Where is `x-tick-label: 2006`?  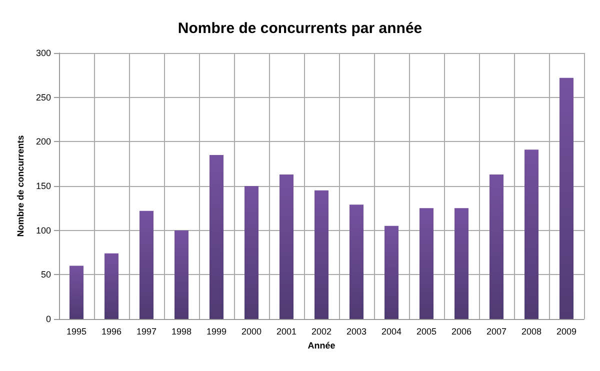
x-tick-label: 2006 is located at coordinates (461, 331).